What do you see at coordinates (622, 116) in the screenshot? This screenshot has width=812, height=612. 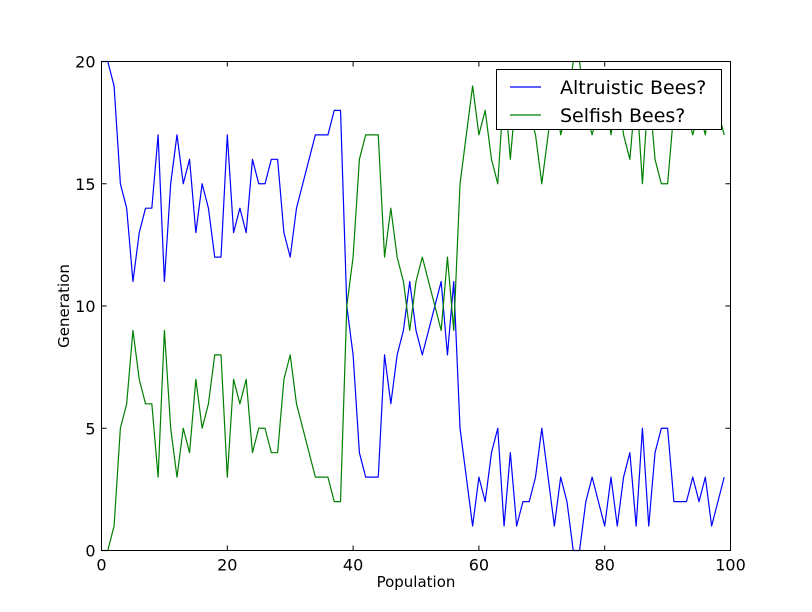 I see `legend-label-selfish: Selfish Bees?` at bounding box center [622, 116].